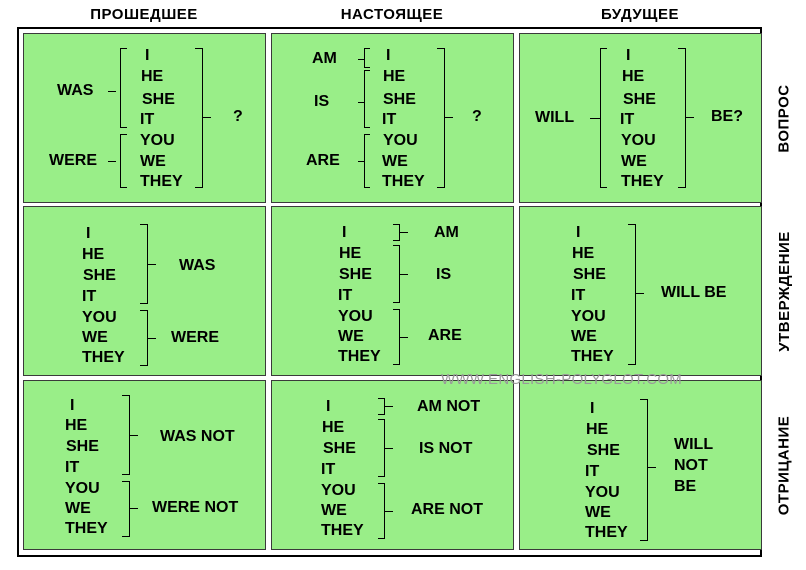 The width and height of the screenshot is (806, 570). What do you see at coordinates (562, 379) in the screenshot?
I see `watermark: WWW.ENGLISH-POLYGLOT.COM` at bounding box center [562, 379].